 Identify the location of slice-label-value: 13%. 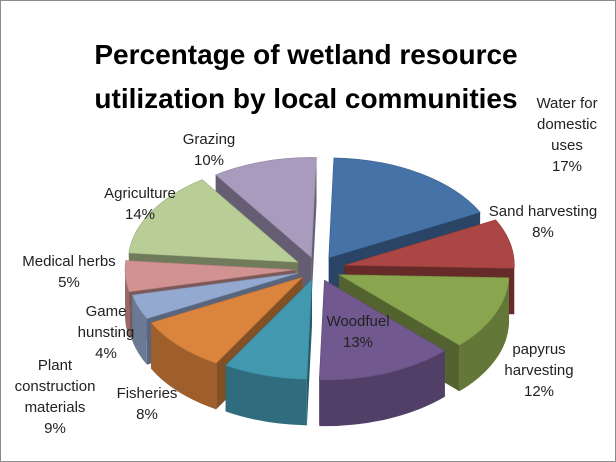
(358, 342).